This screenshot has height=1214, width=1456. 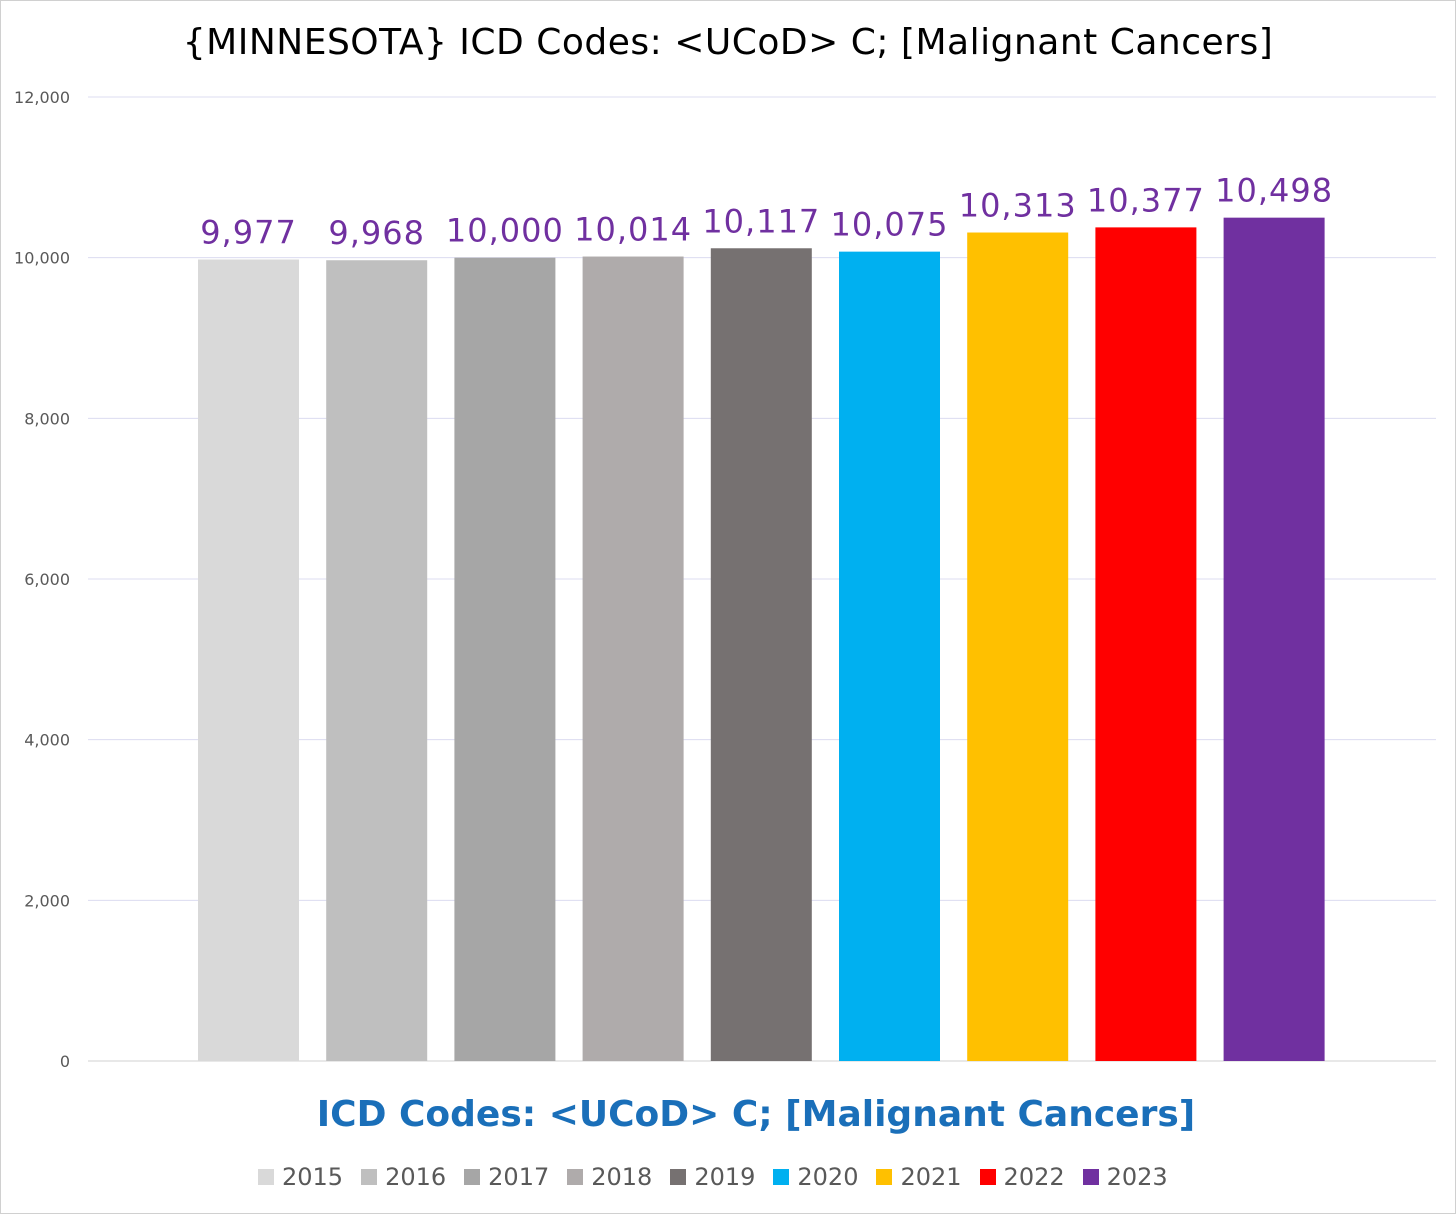 I want to click on bar-2019, so click(x=761, y=654).